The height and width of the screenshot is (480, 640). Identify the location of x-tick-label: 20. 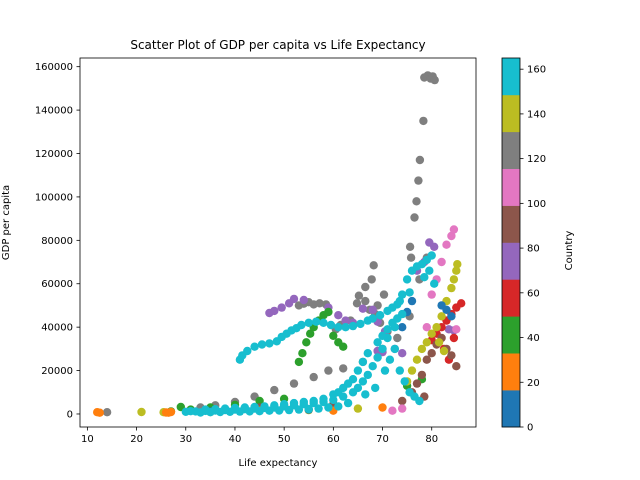
(136, 439).